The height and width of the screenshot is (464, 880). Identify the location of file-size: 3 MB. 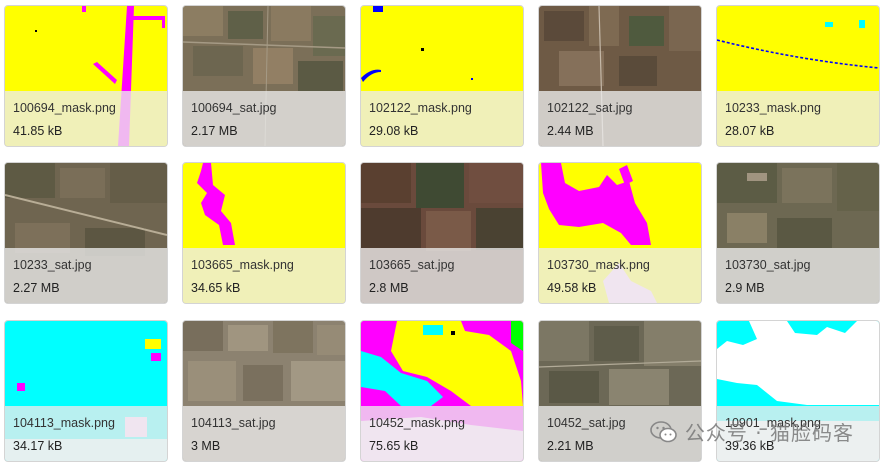
(206, 446).